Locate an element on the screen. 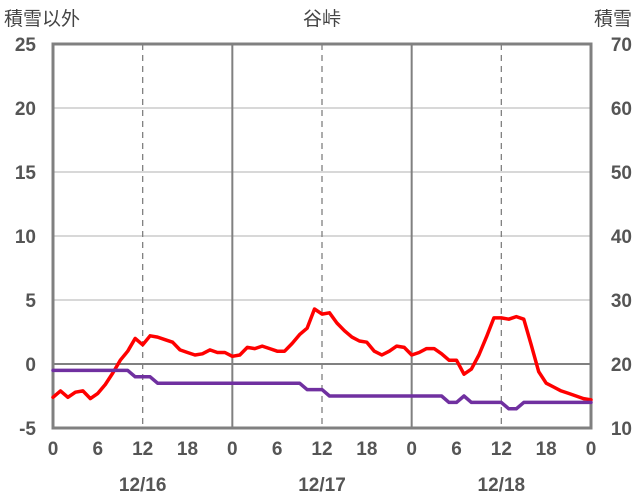 Image resolution: width=636 pixels, height=501 pixels. x-ticks: 0 6 12 18 0 6 12 18 0 6 12 18 0 is located at coordinates (322, 449).